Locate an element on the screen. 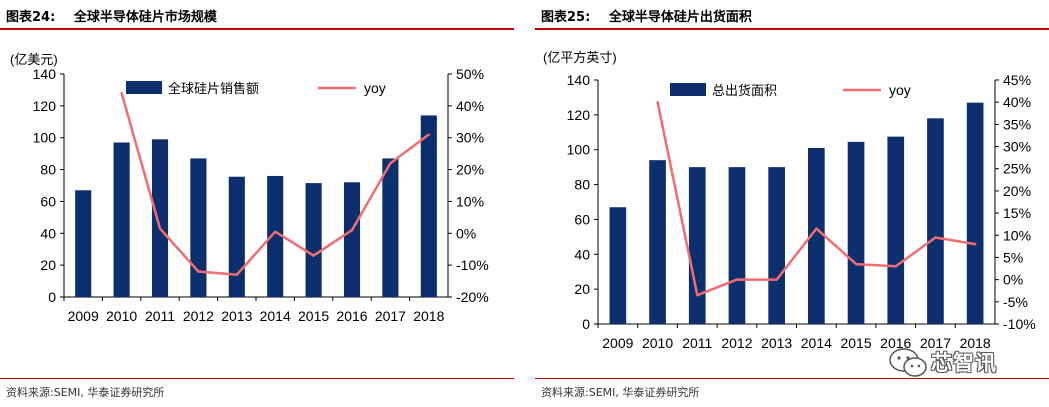 The width and height of the screenshot is (1049, 407). legend-bar-label: 全球硅片销售额 is located at coordinates (213, 88).